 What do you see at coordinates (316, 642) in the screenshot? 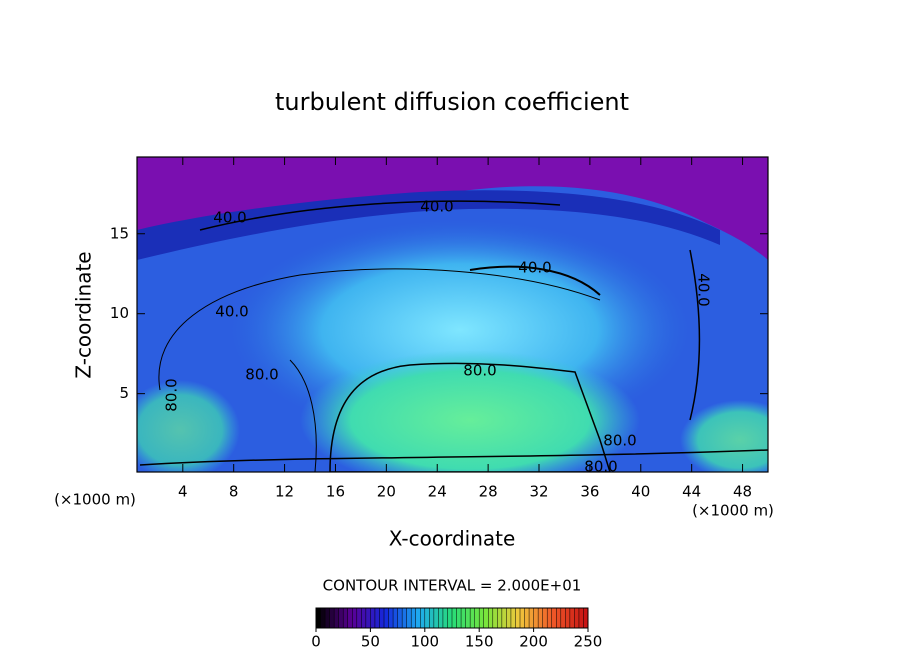
I see `colorbar-tick-label: 0` at bounding box center [316, 642].